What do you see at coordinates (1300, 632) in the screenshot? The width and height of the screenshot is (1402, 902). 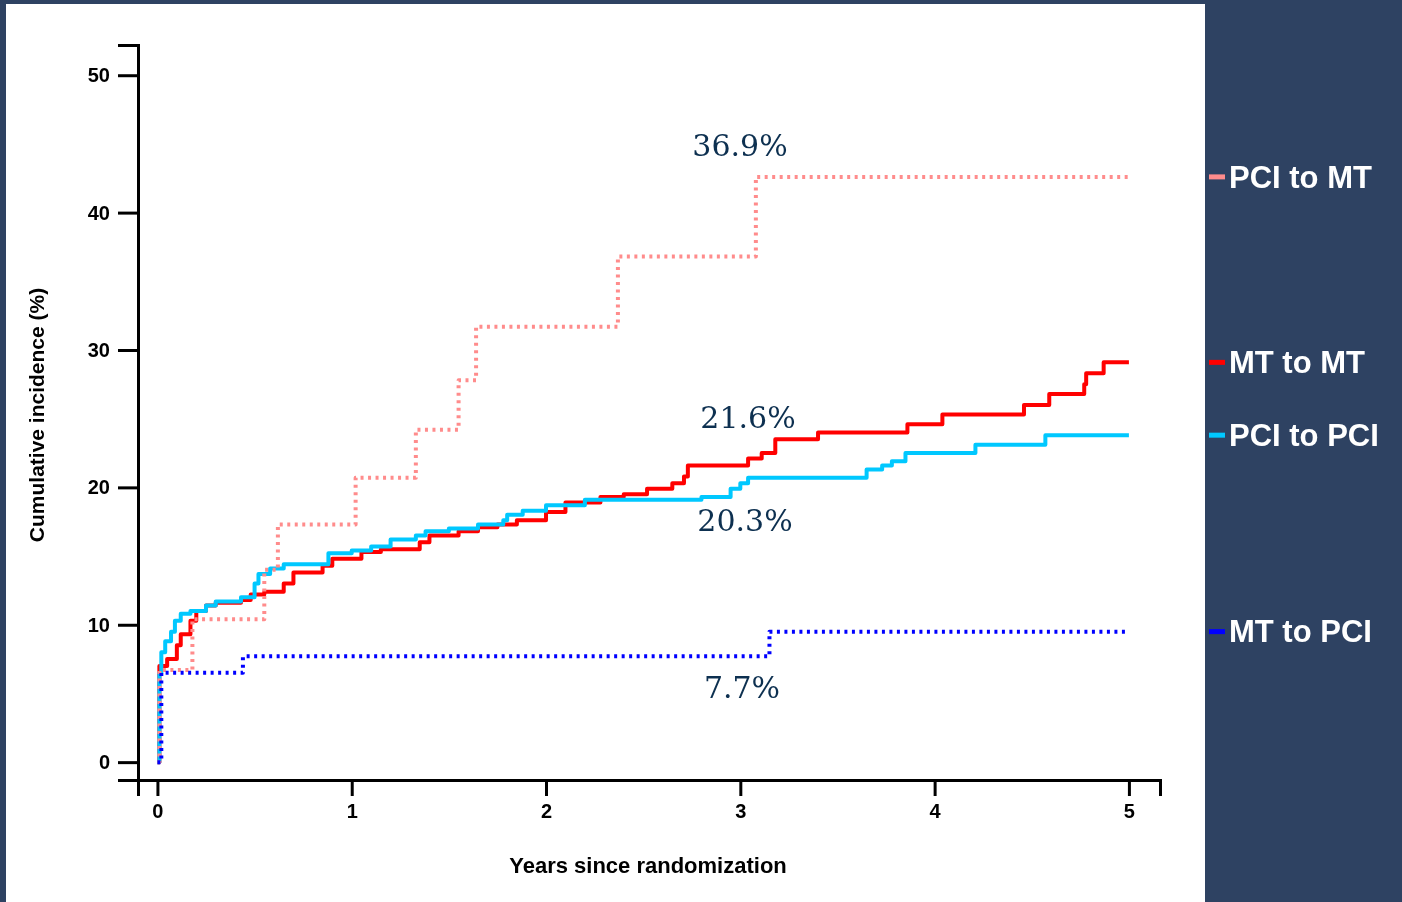 I see `legend-label: MT to PCI` at bounding box center [1300, 632].